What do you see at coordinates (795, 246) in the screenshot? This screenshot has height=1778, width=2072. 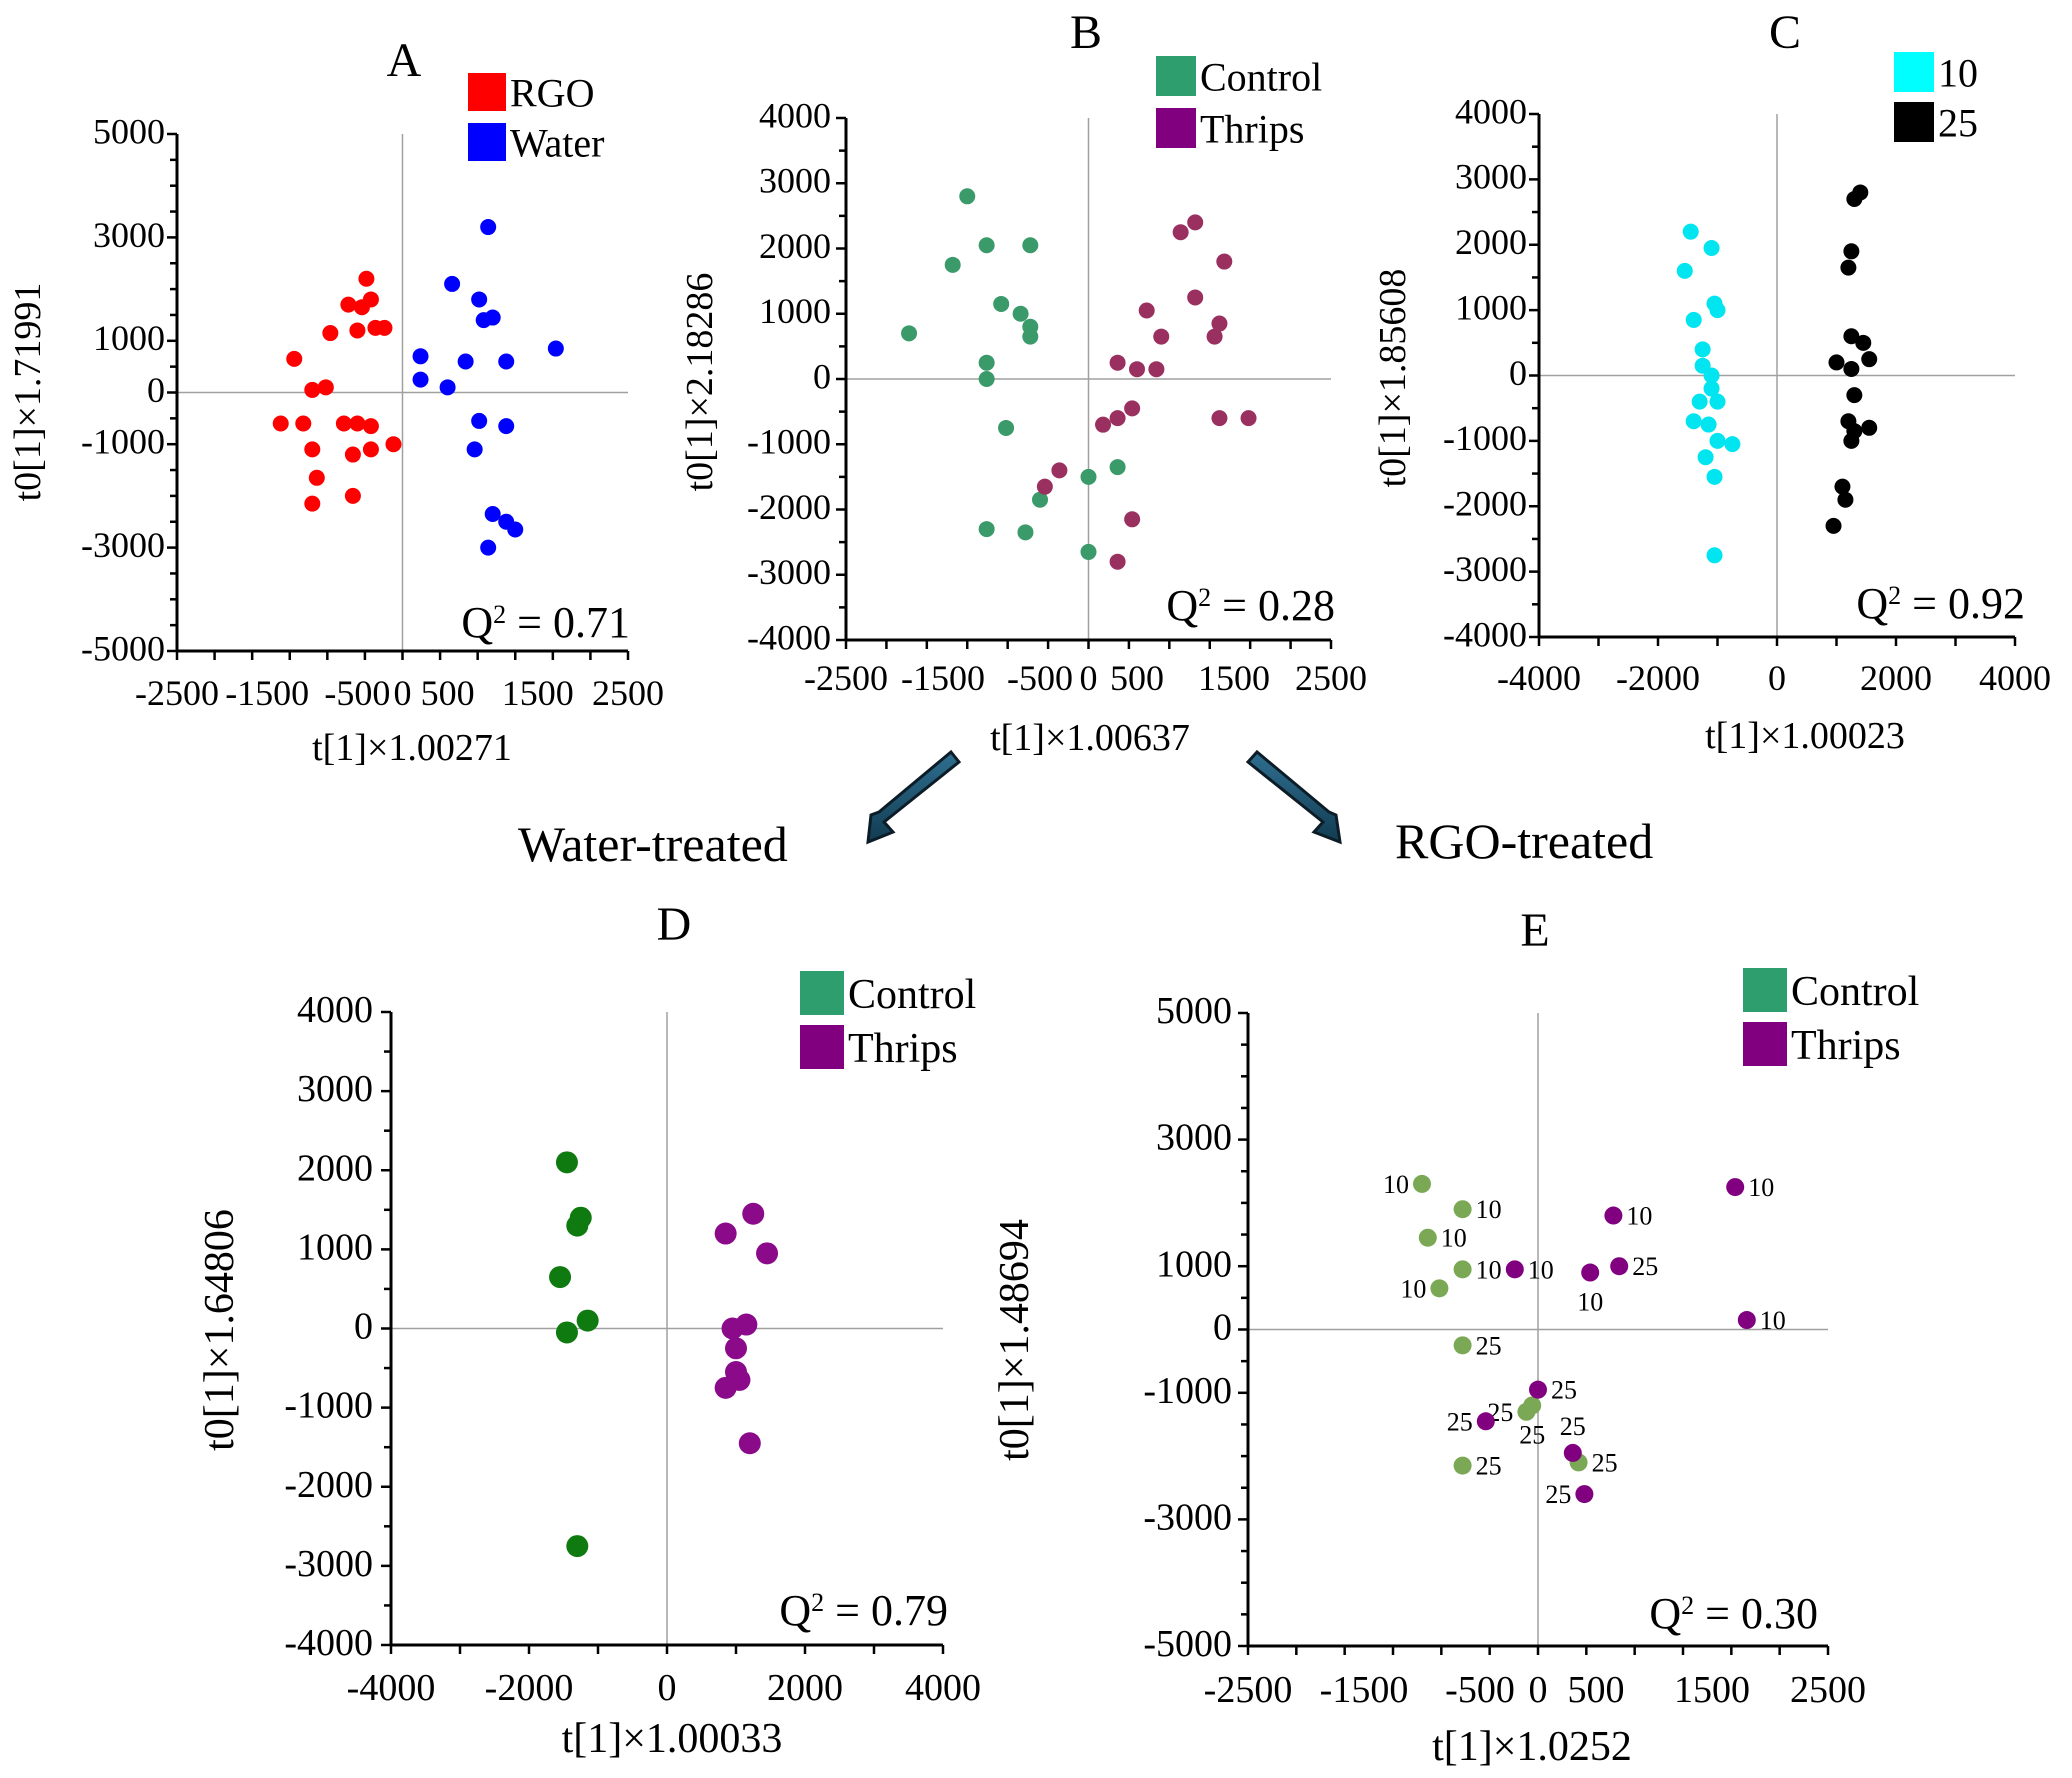 I see `y-tick-label: 2000` at bounding box center [795, 246].